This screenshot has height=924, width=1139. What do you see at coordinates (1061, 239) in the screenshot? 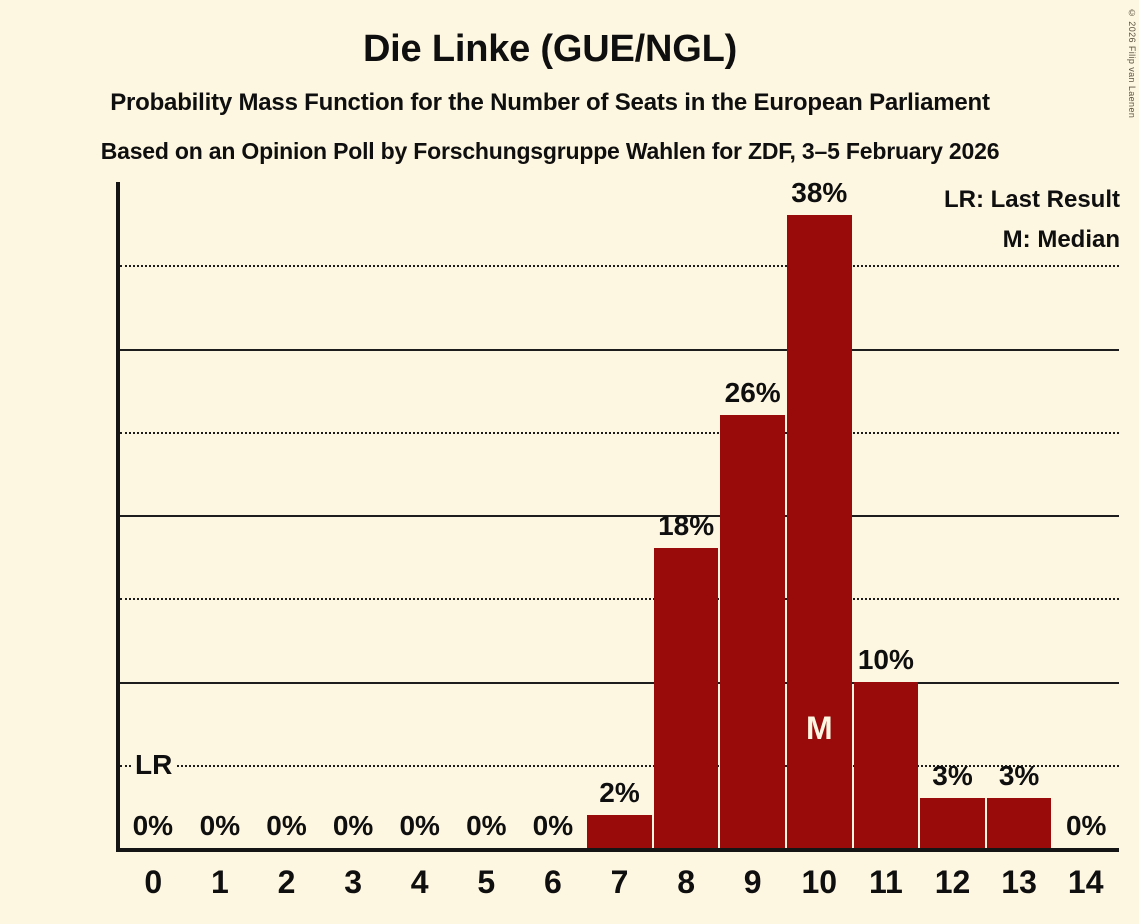
I see `legend-median: M: Median` at bounding box center [1061, 239].